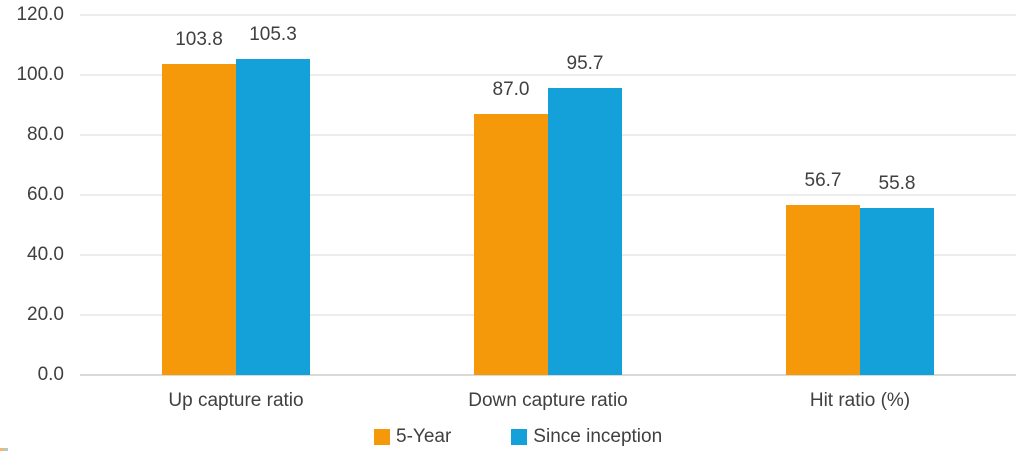  What do you see at coordinates (199, 39) in the screenshot?
I see `bar-value-label: 103.8` at bounding box center [199, 39].